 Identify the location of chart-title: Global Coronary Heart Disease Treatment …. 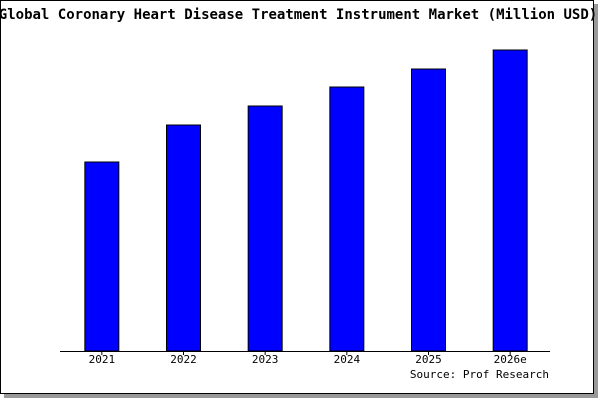
(298, 15).